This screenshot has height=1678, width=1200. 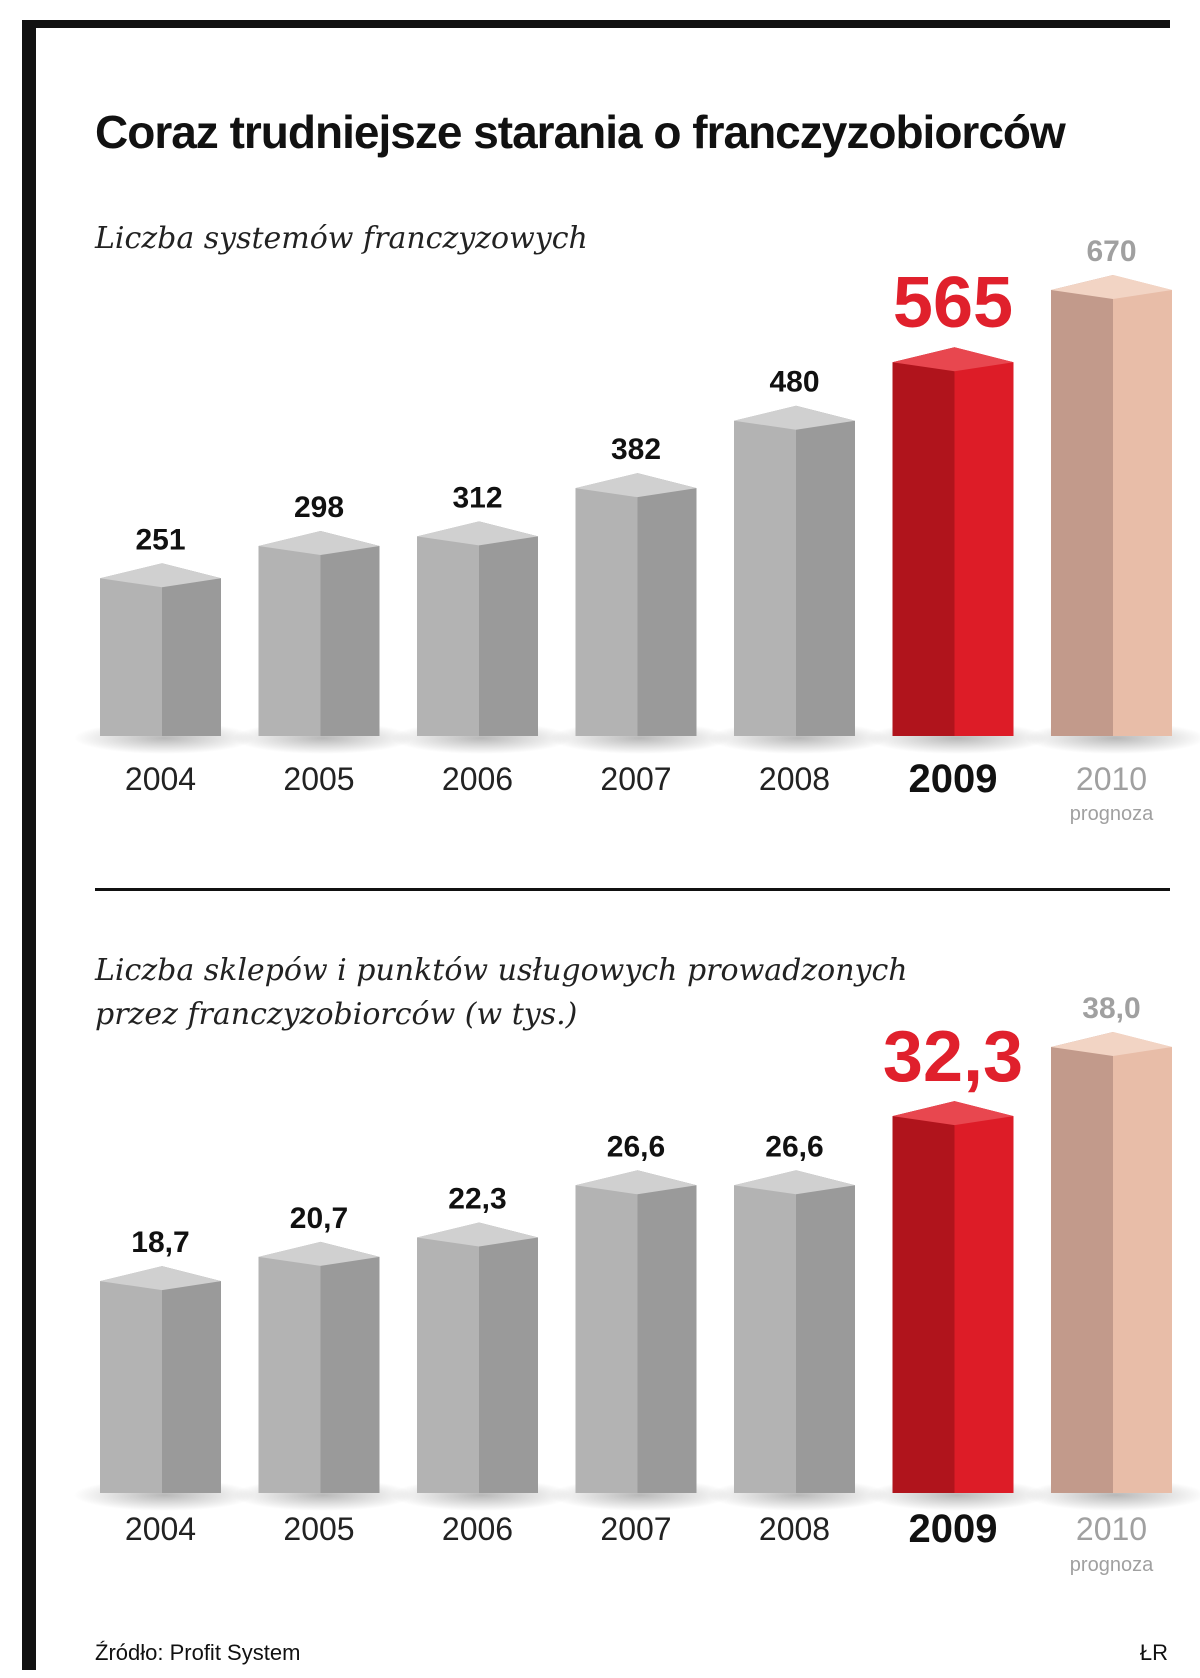 I want to click on data-label-2008: 480, so click(x=794, y=382).